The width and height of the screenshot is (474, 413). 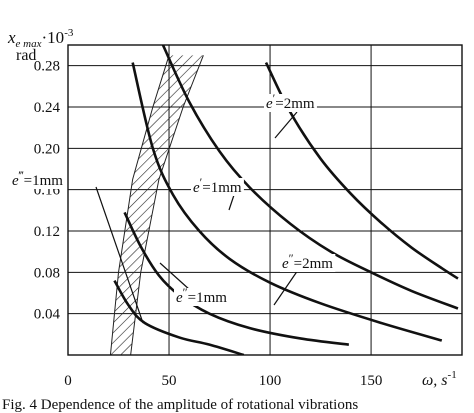 What do you see at coordinates (223, 381) in the screenshot?
I see `x-tick-labels: 0 50 100 150` at bounding box center [223, 381].